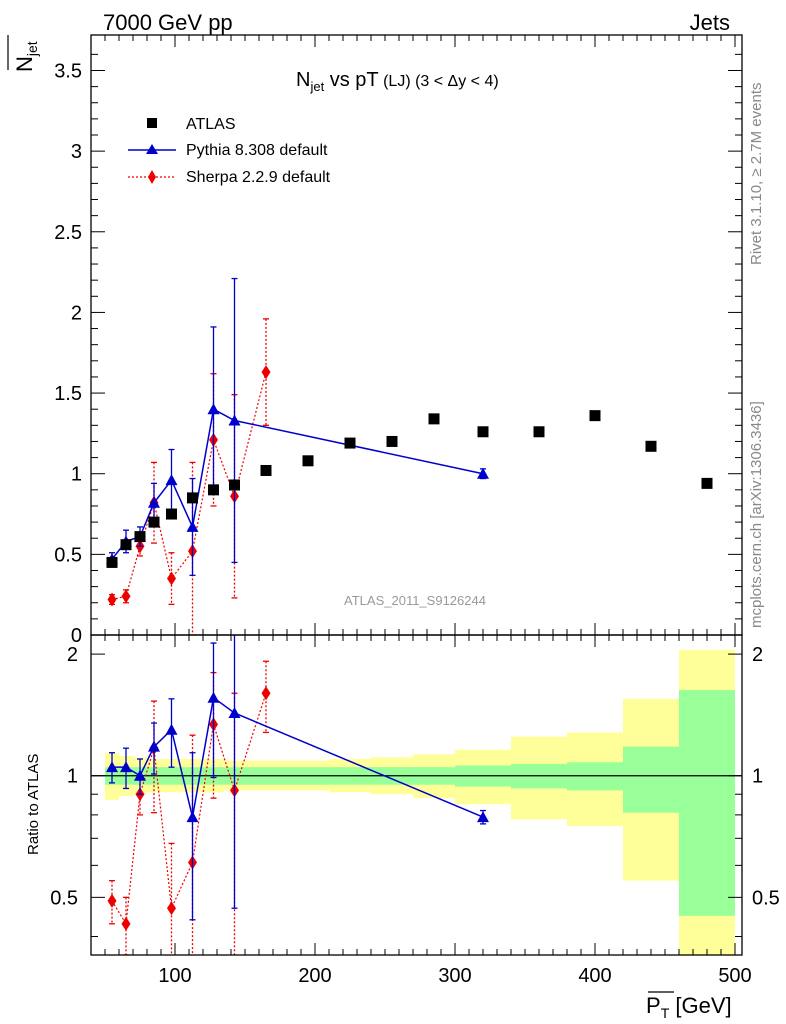 This screenshot has height=1024, width=786. What do you see at coordinates (397, 81) in the screenshot?
I see `plot-title: Njet vs pT (LJ) (3 < Δy < 4)` at bounding box center [397, 81].